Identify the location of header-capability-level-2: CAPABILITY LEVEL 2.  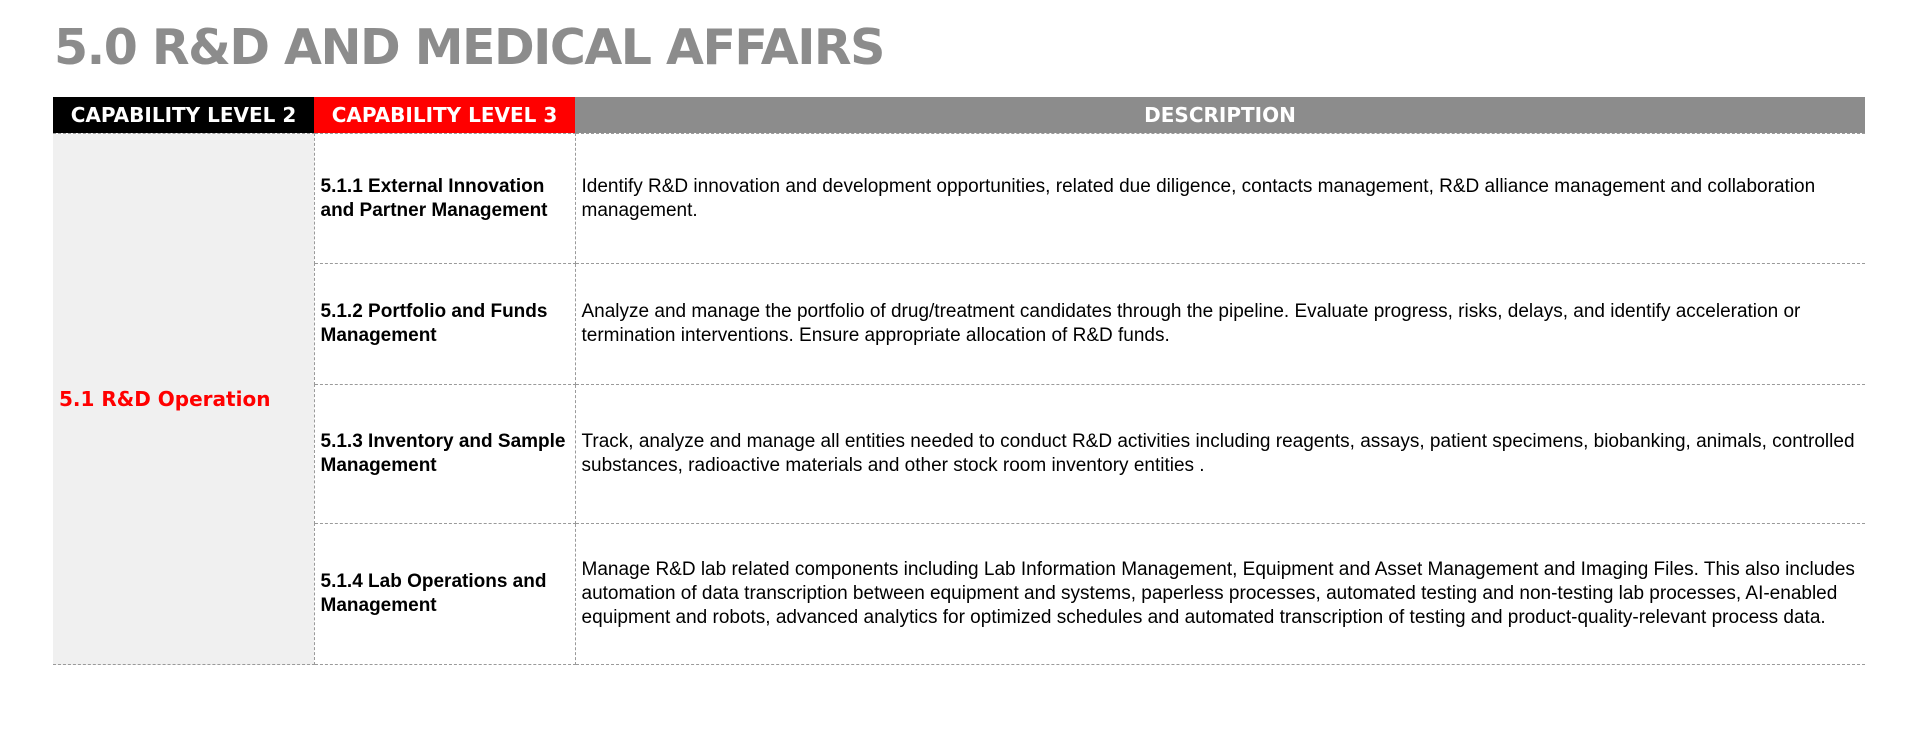
(183, 115).